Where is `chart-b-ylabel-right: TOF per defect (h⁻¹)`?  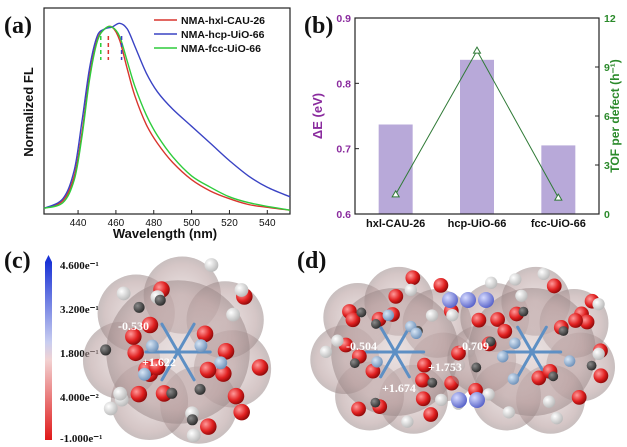
chart-b-ylabel-right: TOF per defect (h⁻¹) is located at coordinates (615, 115).